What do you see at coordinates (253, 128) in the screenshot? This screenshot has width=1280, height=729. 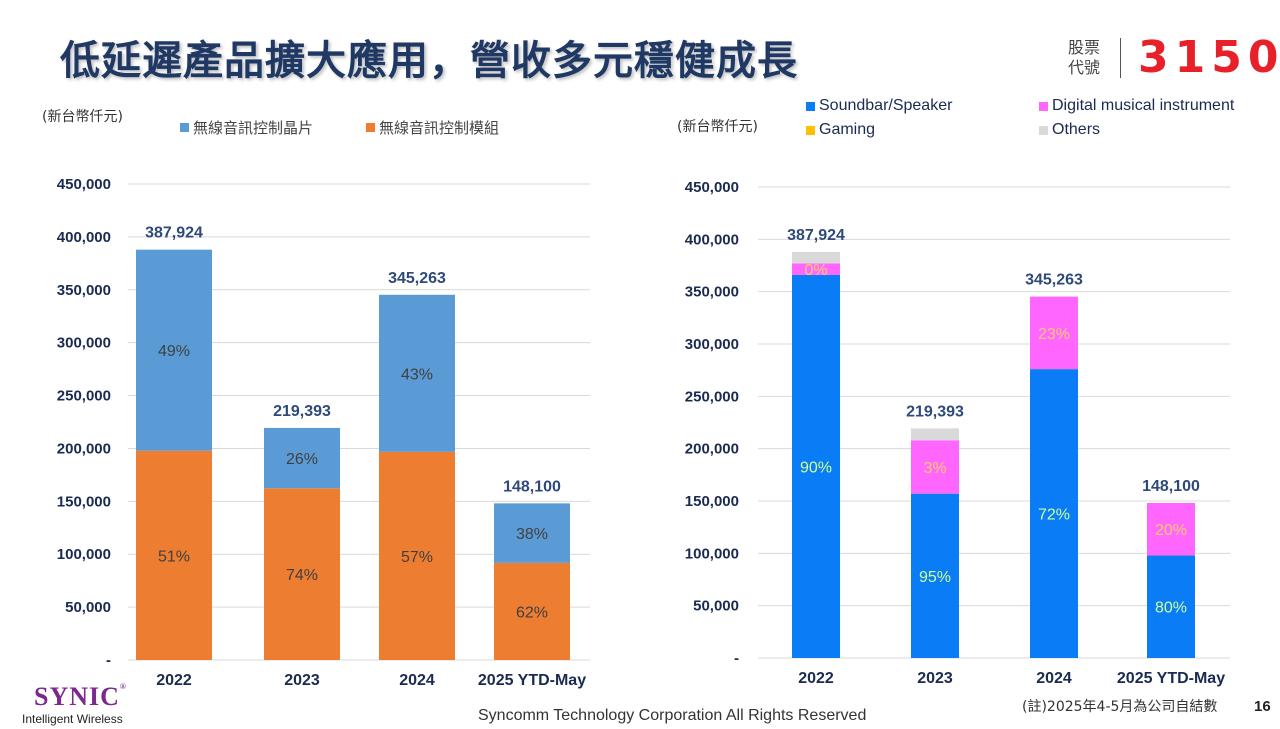 I see `legend-label: 無線音訊控制晶片` at bounding box center [253, 128].